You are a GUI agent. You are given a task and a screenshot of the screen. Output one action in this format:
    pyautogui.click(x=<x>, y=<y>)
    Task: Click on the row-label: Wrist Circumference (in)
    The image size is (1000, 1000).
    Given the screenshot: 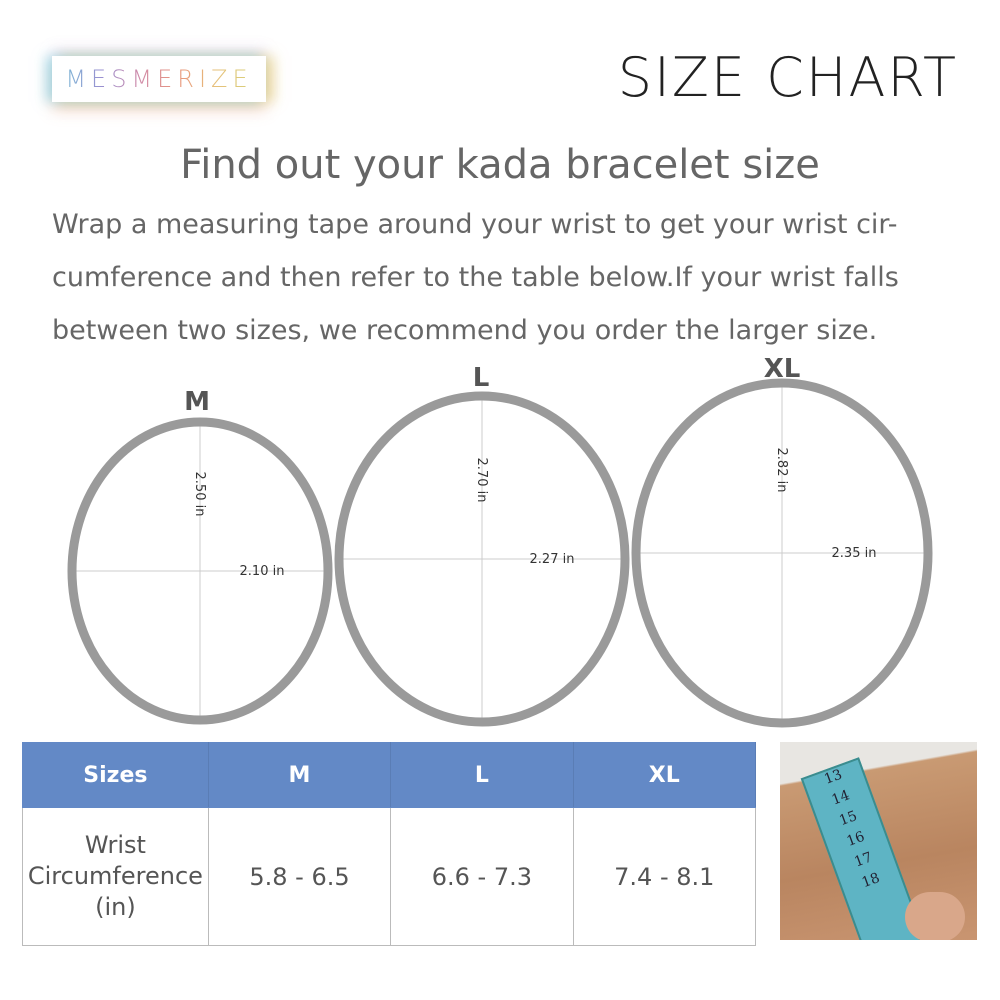 What is the action you would take?
    pyautogui.click(x=115, y=876)
    